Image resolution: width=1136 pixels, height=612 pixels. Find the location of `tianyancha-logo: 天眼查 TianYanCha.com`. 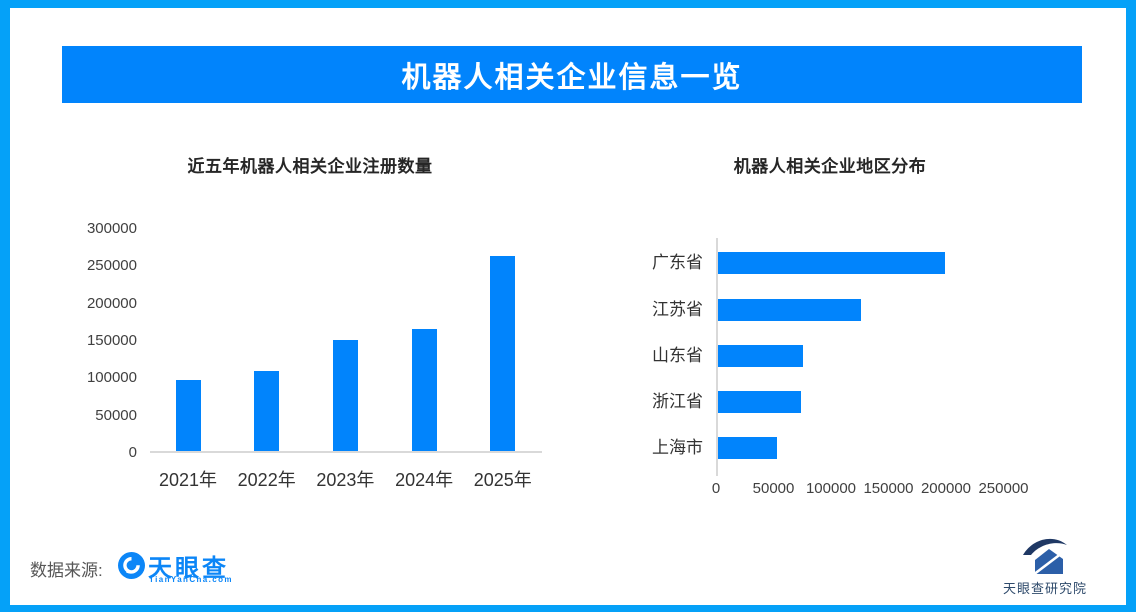

tianyancha-logo: 天眼查 TianYanCha.com is located at coordinates (183, 573).